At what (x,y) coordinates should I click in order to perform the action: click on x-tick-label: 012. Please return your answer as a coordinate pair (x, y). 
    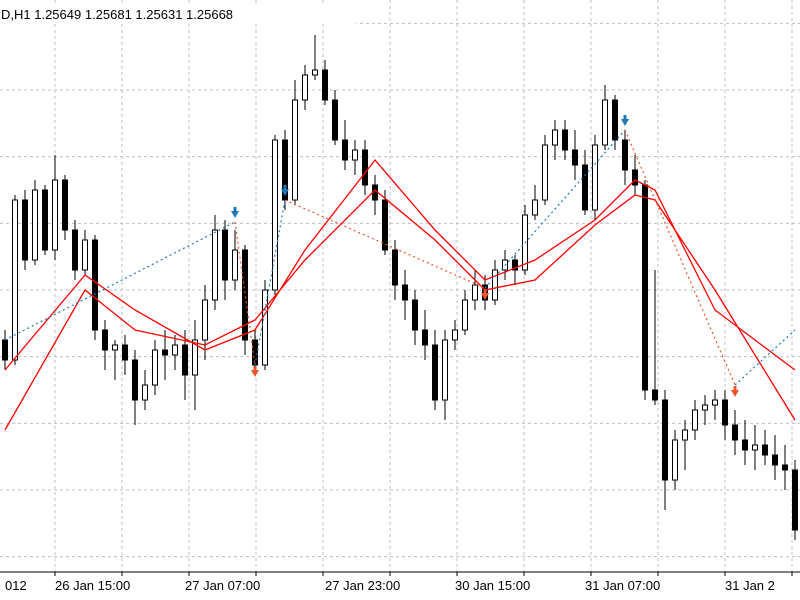
    Looking at the image, I should click on (16, 585).